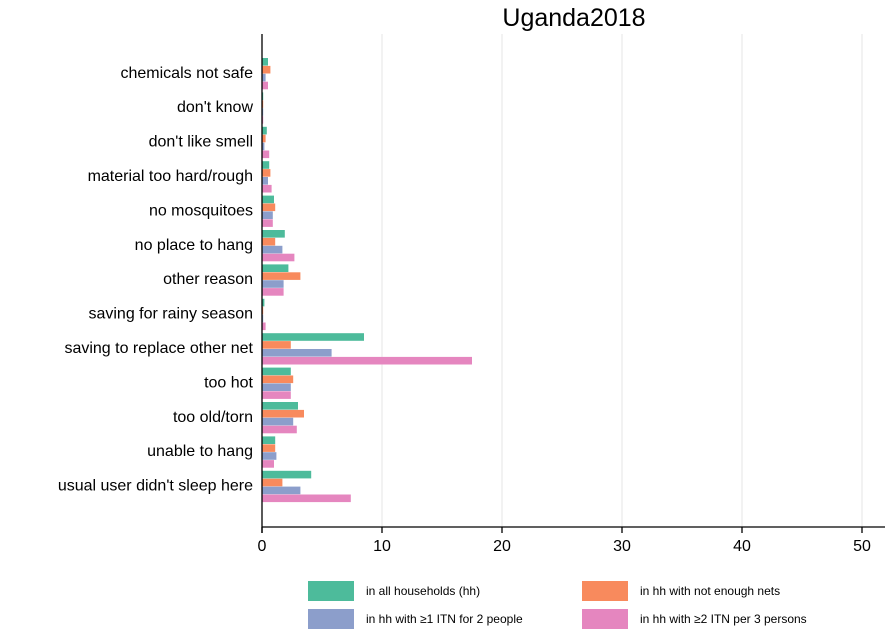 This screenshot has width=886, height=644. I want to click on category-label: too old/torn, so click(213, 417).